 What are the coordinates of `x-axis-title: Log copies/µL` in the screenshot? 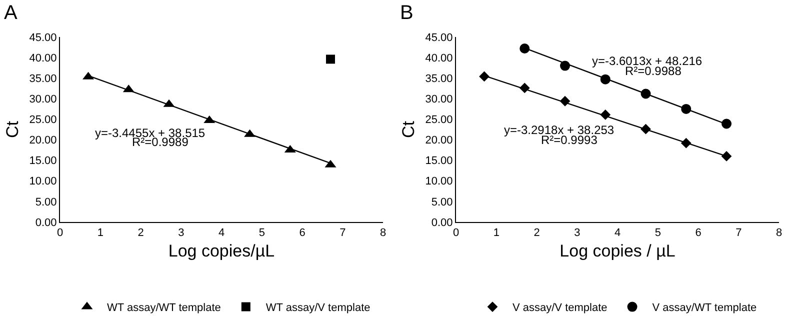 It's located at (221, 251).